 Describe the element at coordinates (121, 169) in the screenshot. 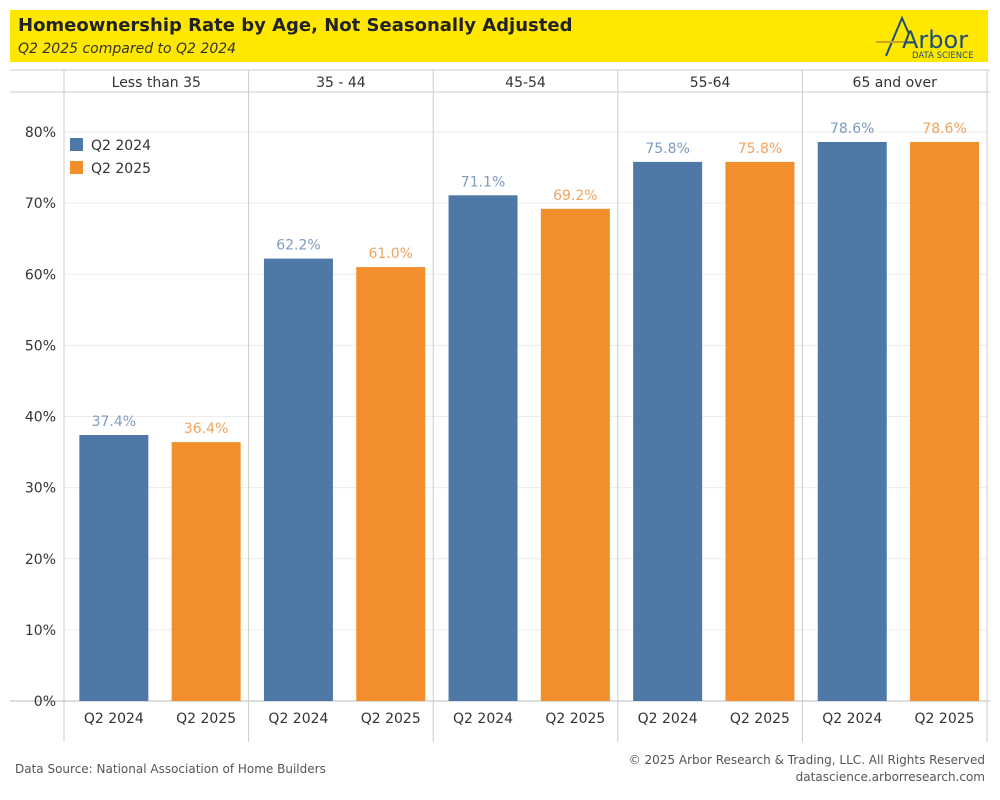

I see `legend-label: Q2 2025` at that location.